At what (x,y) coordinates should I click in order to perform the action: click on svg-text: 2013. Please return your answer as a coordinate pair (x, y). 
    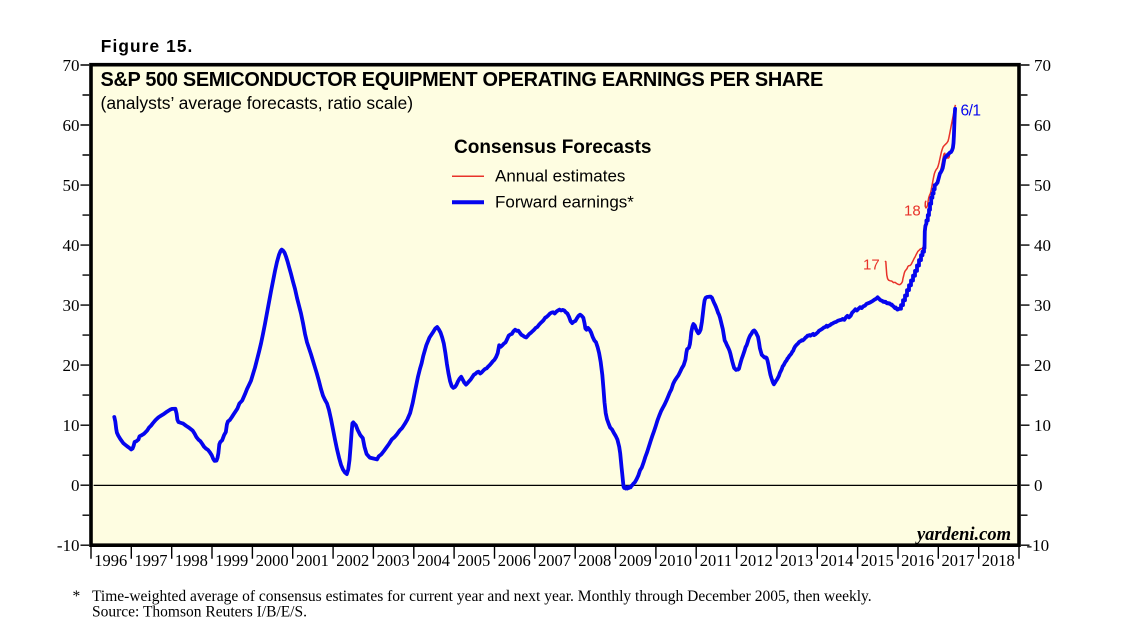
    Looking at the image, I should click on (796, 560).